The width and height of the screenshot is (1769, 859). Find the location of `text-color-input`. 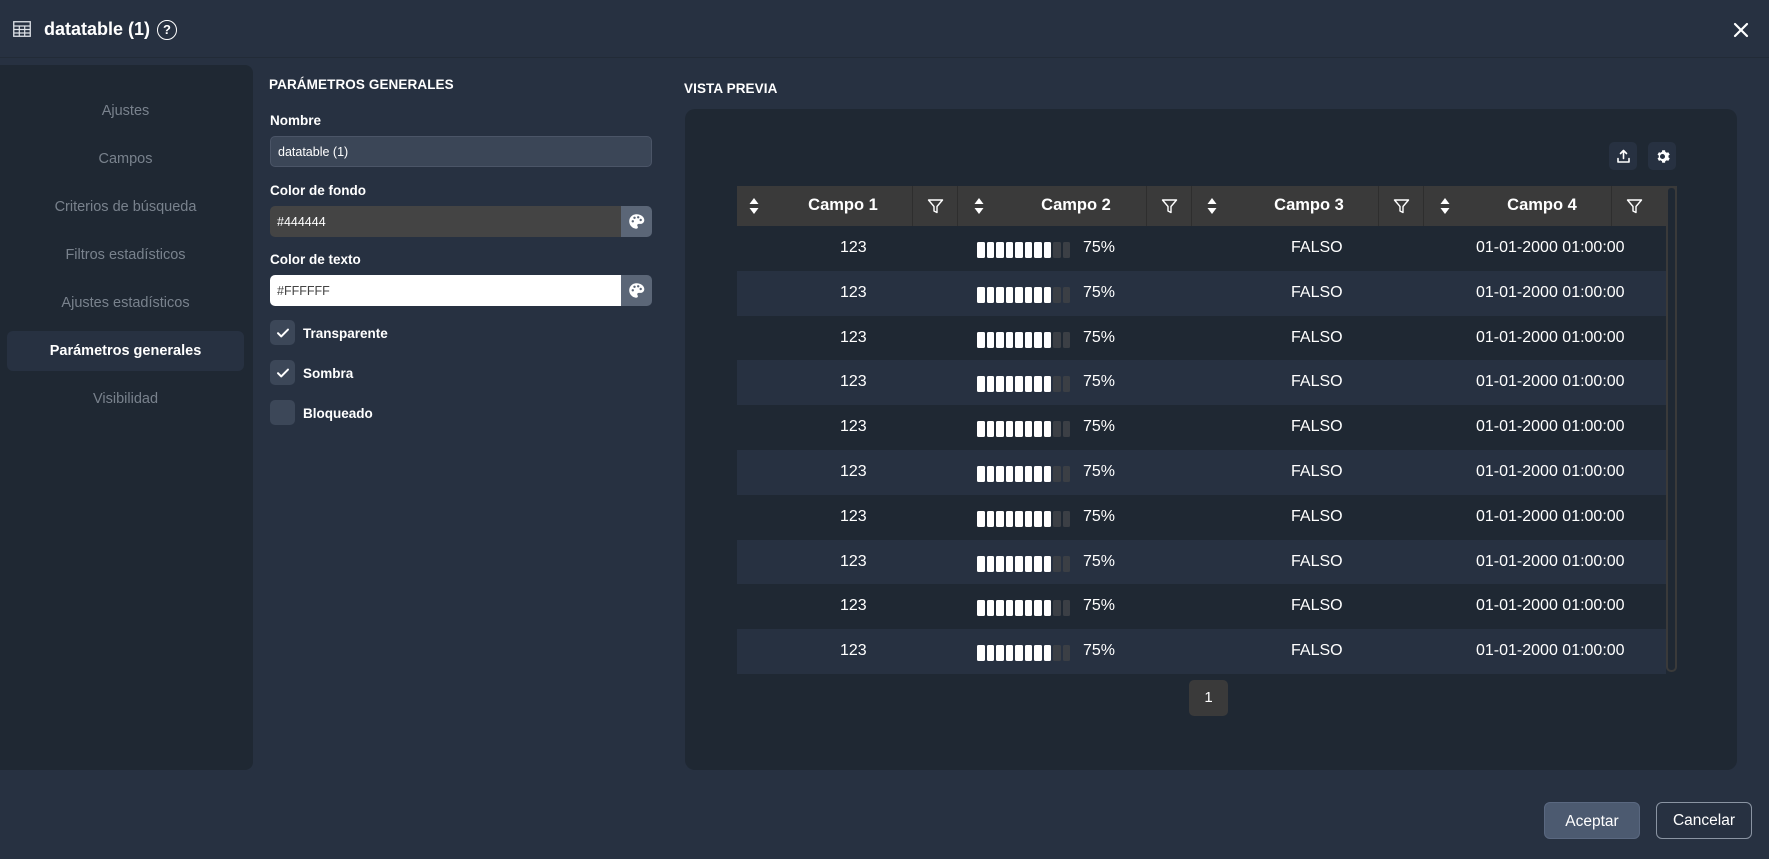

text-color-input is located at coordinates (445, 290).